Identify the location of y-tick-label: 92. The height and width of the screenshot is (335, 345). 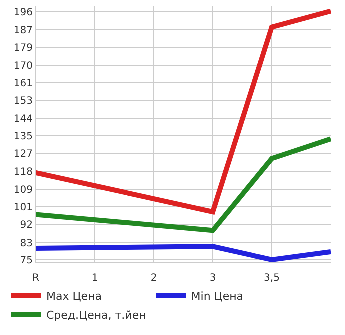
(26, 226).